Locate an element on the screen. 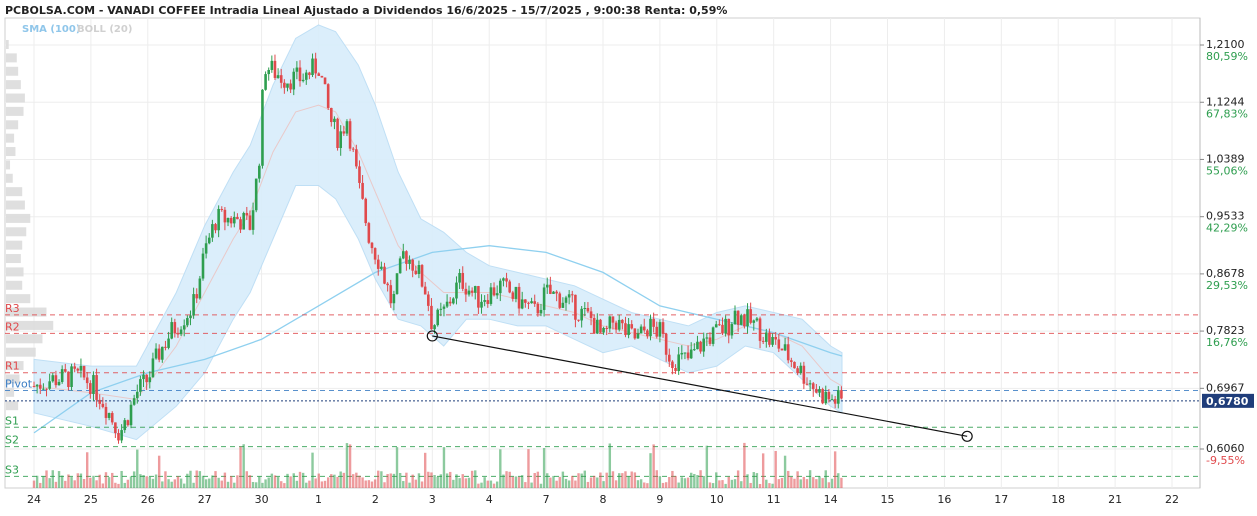  x-tick-label: 1 is located at coordinates (318, 499).